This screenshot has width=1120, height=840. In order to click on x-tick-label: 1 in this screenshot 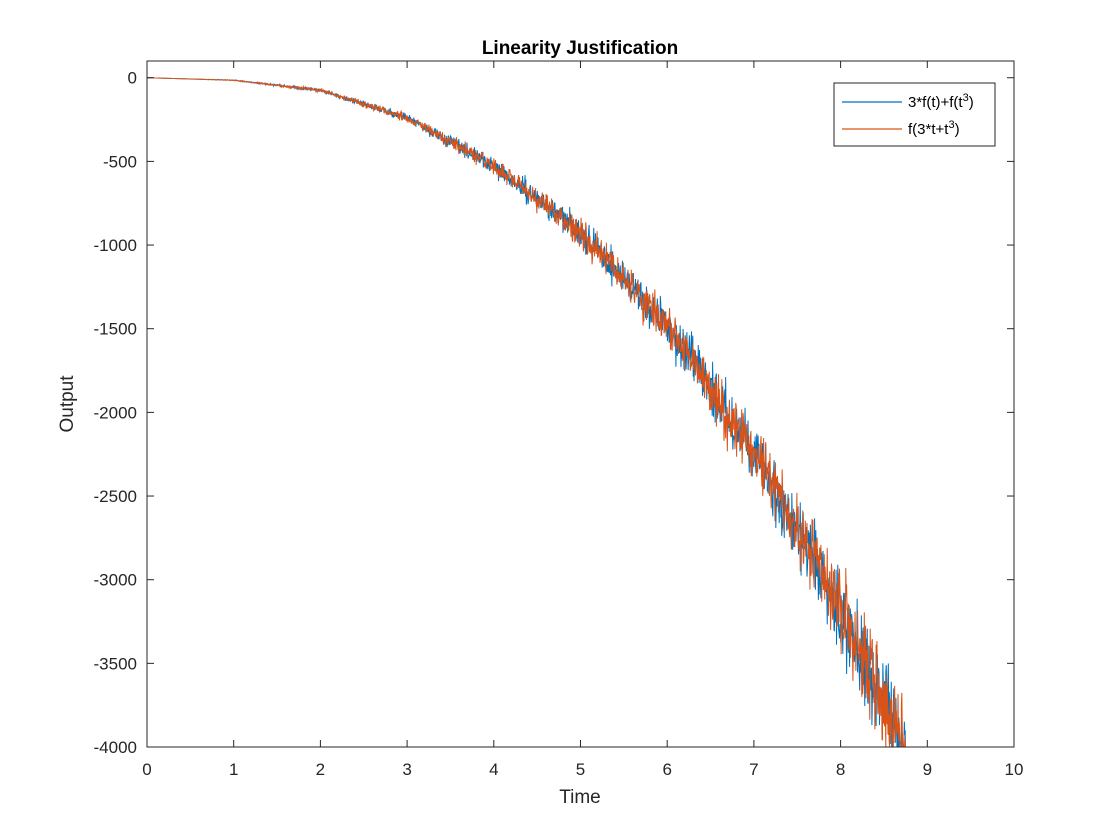, I will do `click(233, 769)`.